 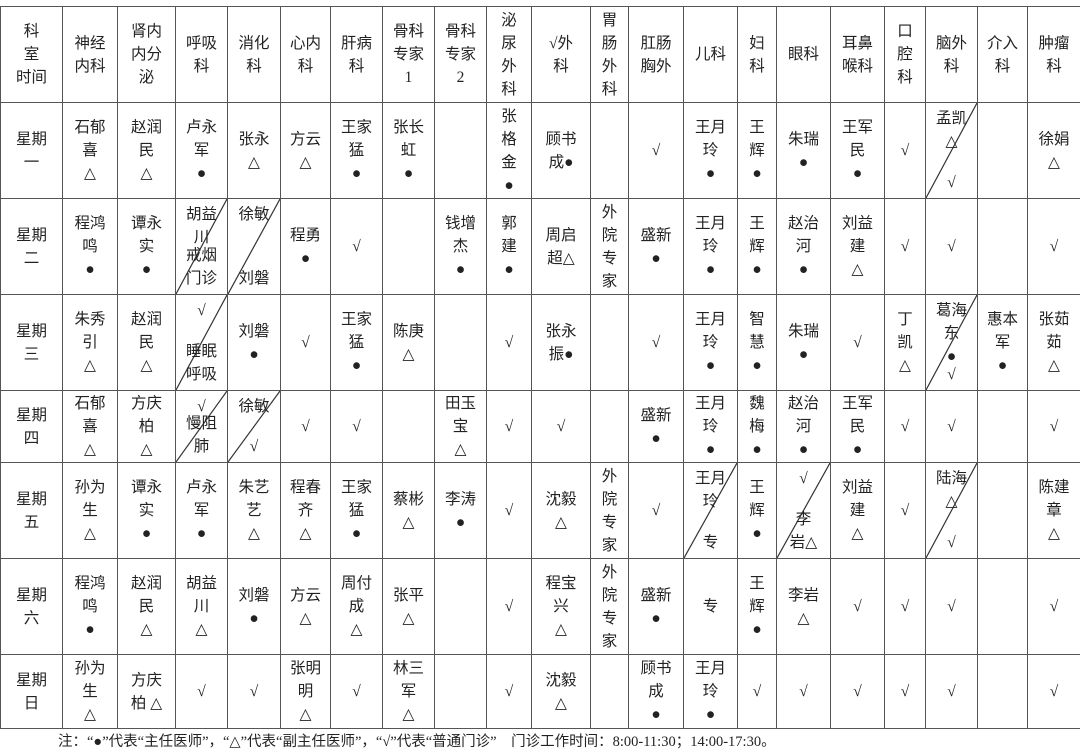 I want to click on column-header: 肾内 内分 泌, so click(x=146, y=54).